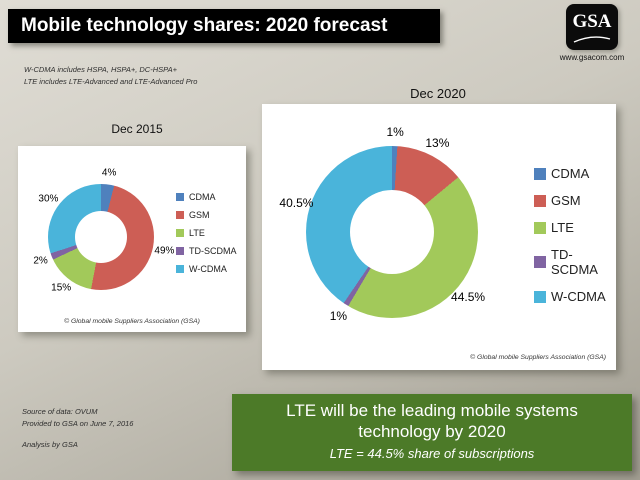  What do you see at coordinates (438, 93) in the screenshot?
I see `chart-title-2020: Dec 2020` at bounding box center [438, 93].